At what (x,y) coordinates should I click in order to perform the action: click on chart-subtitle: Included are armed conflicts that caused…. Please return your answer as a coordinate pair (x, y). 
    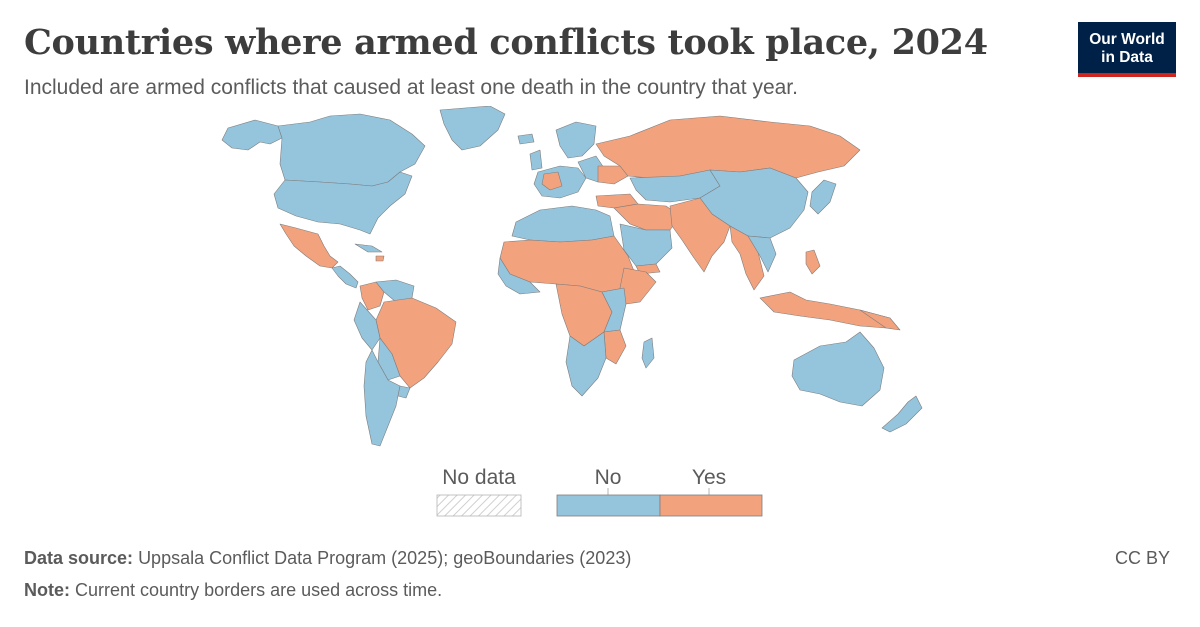
    Looking at the image, I should click on (411, 87).